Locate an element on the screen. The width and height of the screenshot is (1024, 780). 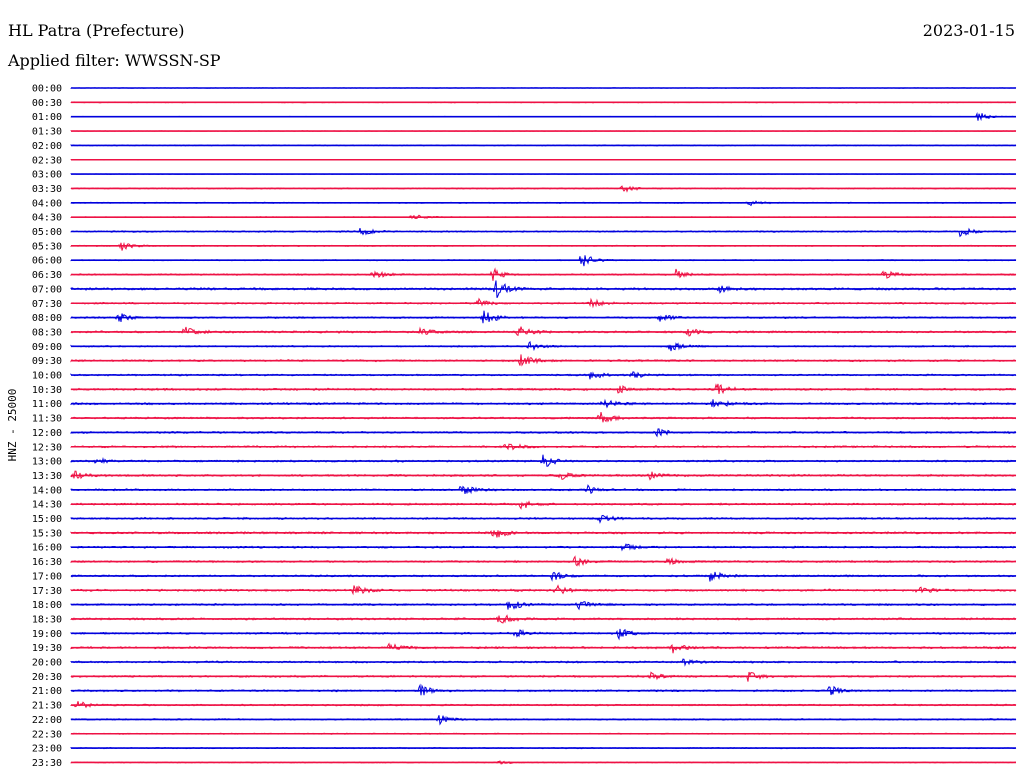
row-time-label: 23:30 is located at coordinates (47, 763).